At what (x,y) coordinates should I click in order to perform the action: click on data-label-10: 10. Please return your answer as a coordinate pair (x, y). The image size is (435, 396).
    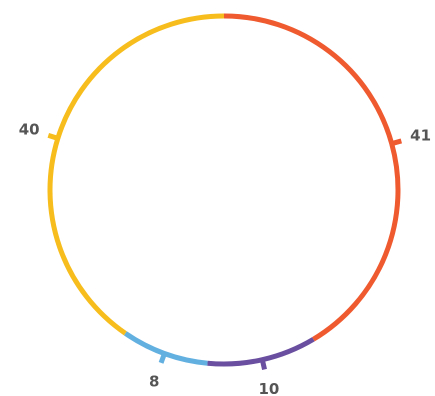
    Looking at the image, I should click on (269, 388).